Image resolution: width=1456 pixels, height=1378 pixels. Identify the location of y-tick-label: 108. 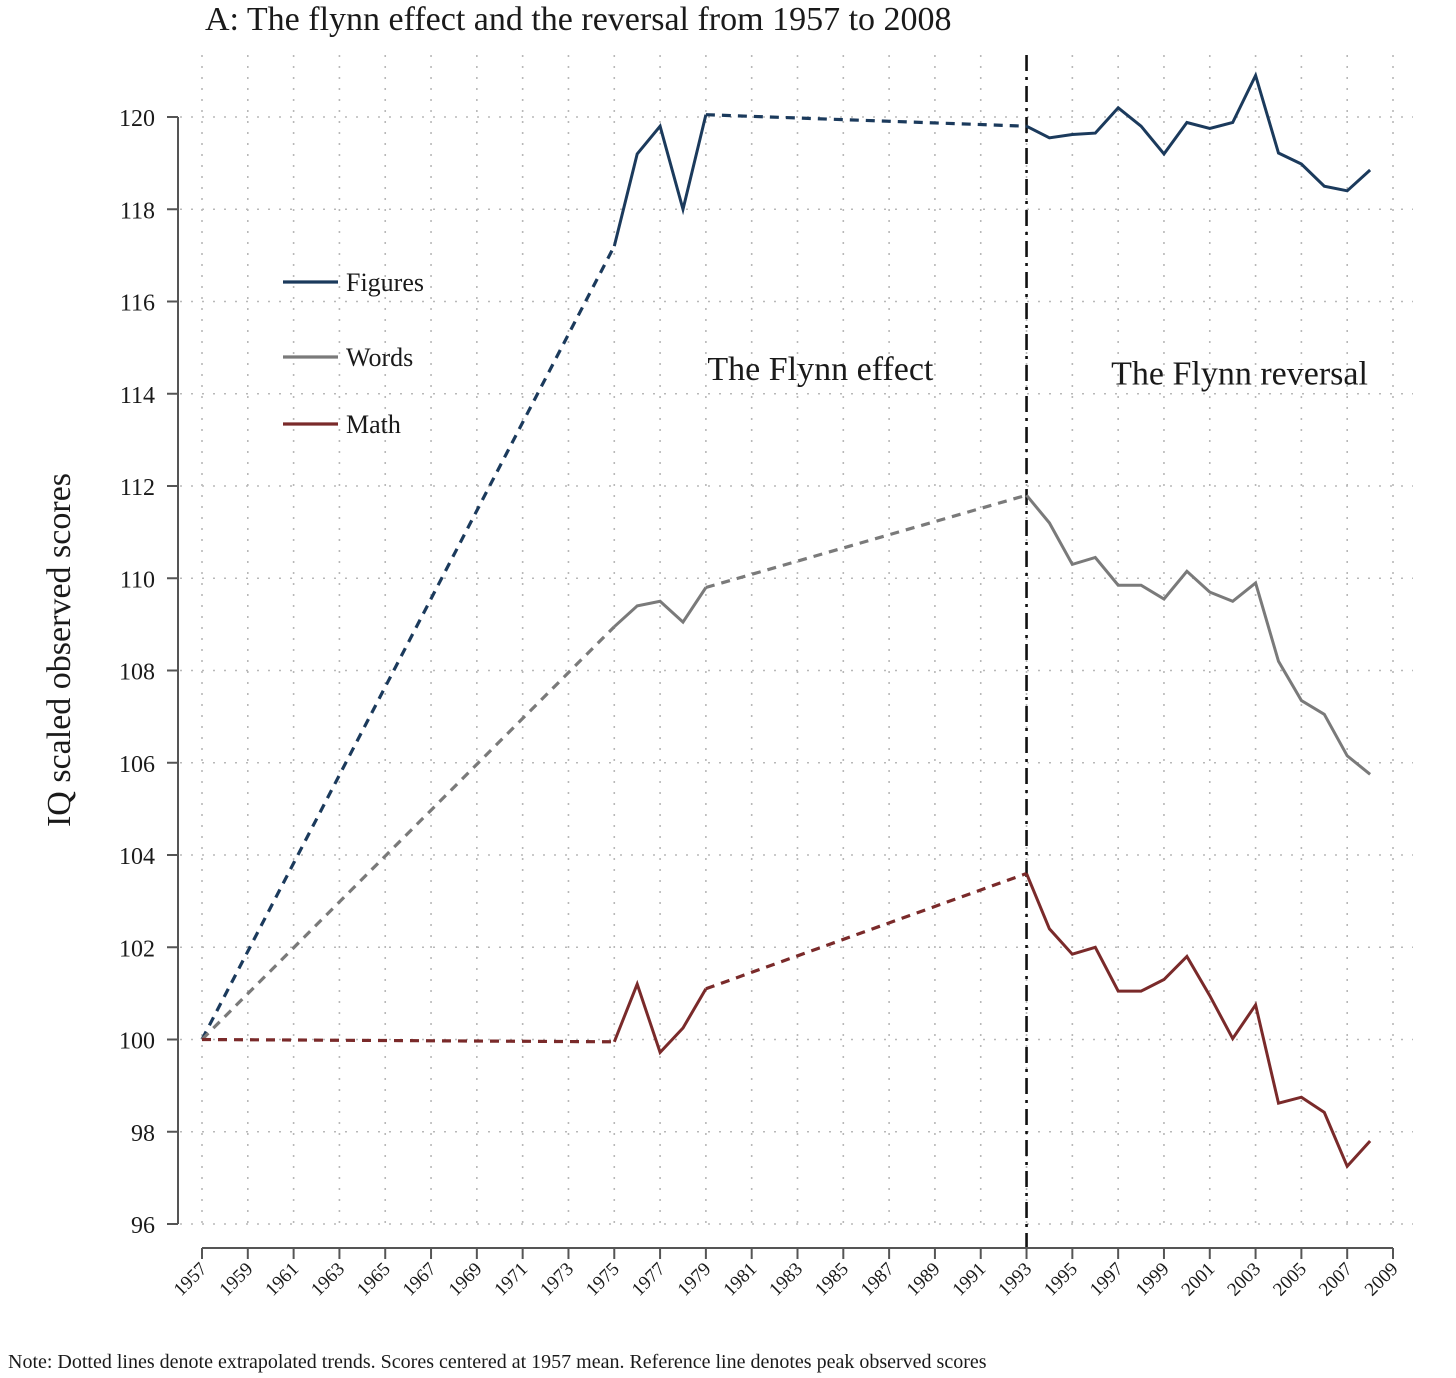
(137, 673).